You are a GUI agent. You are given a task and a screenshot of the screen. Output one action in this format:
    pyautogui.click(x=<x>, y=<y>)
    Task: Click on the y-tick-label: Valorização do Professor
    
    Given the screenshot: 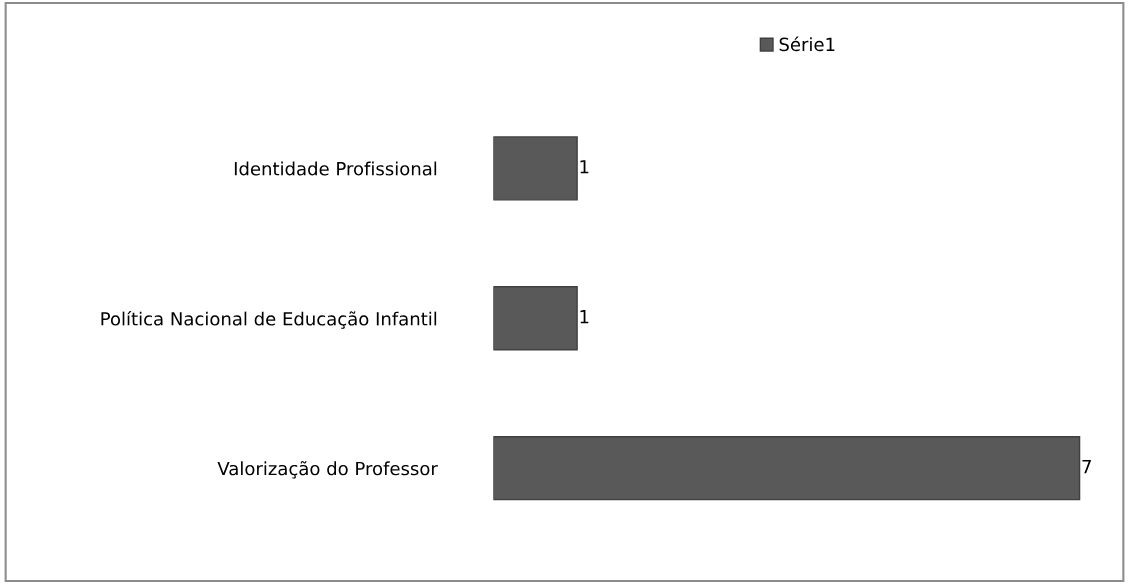 What is the action you would take?
    pyautogui.click(x=327, y=470)
    